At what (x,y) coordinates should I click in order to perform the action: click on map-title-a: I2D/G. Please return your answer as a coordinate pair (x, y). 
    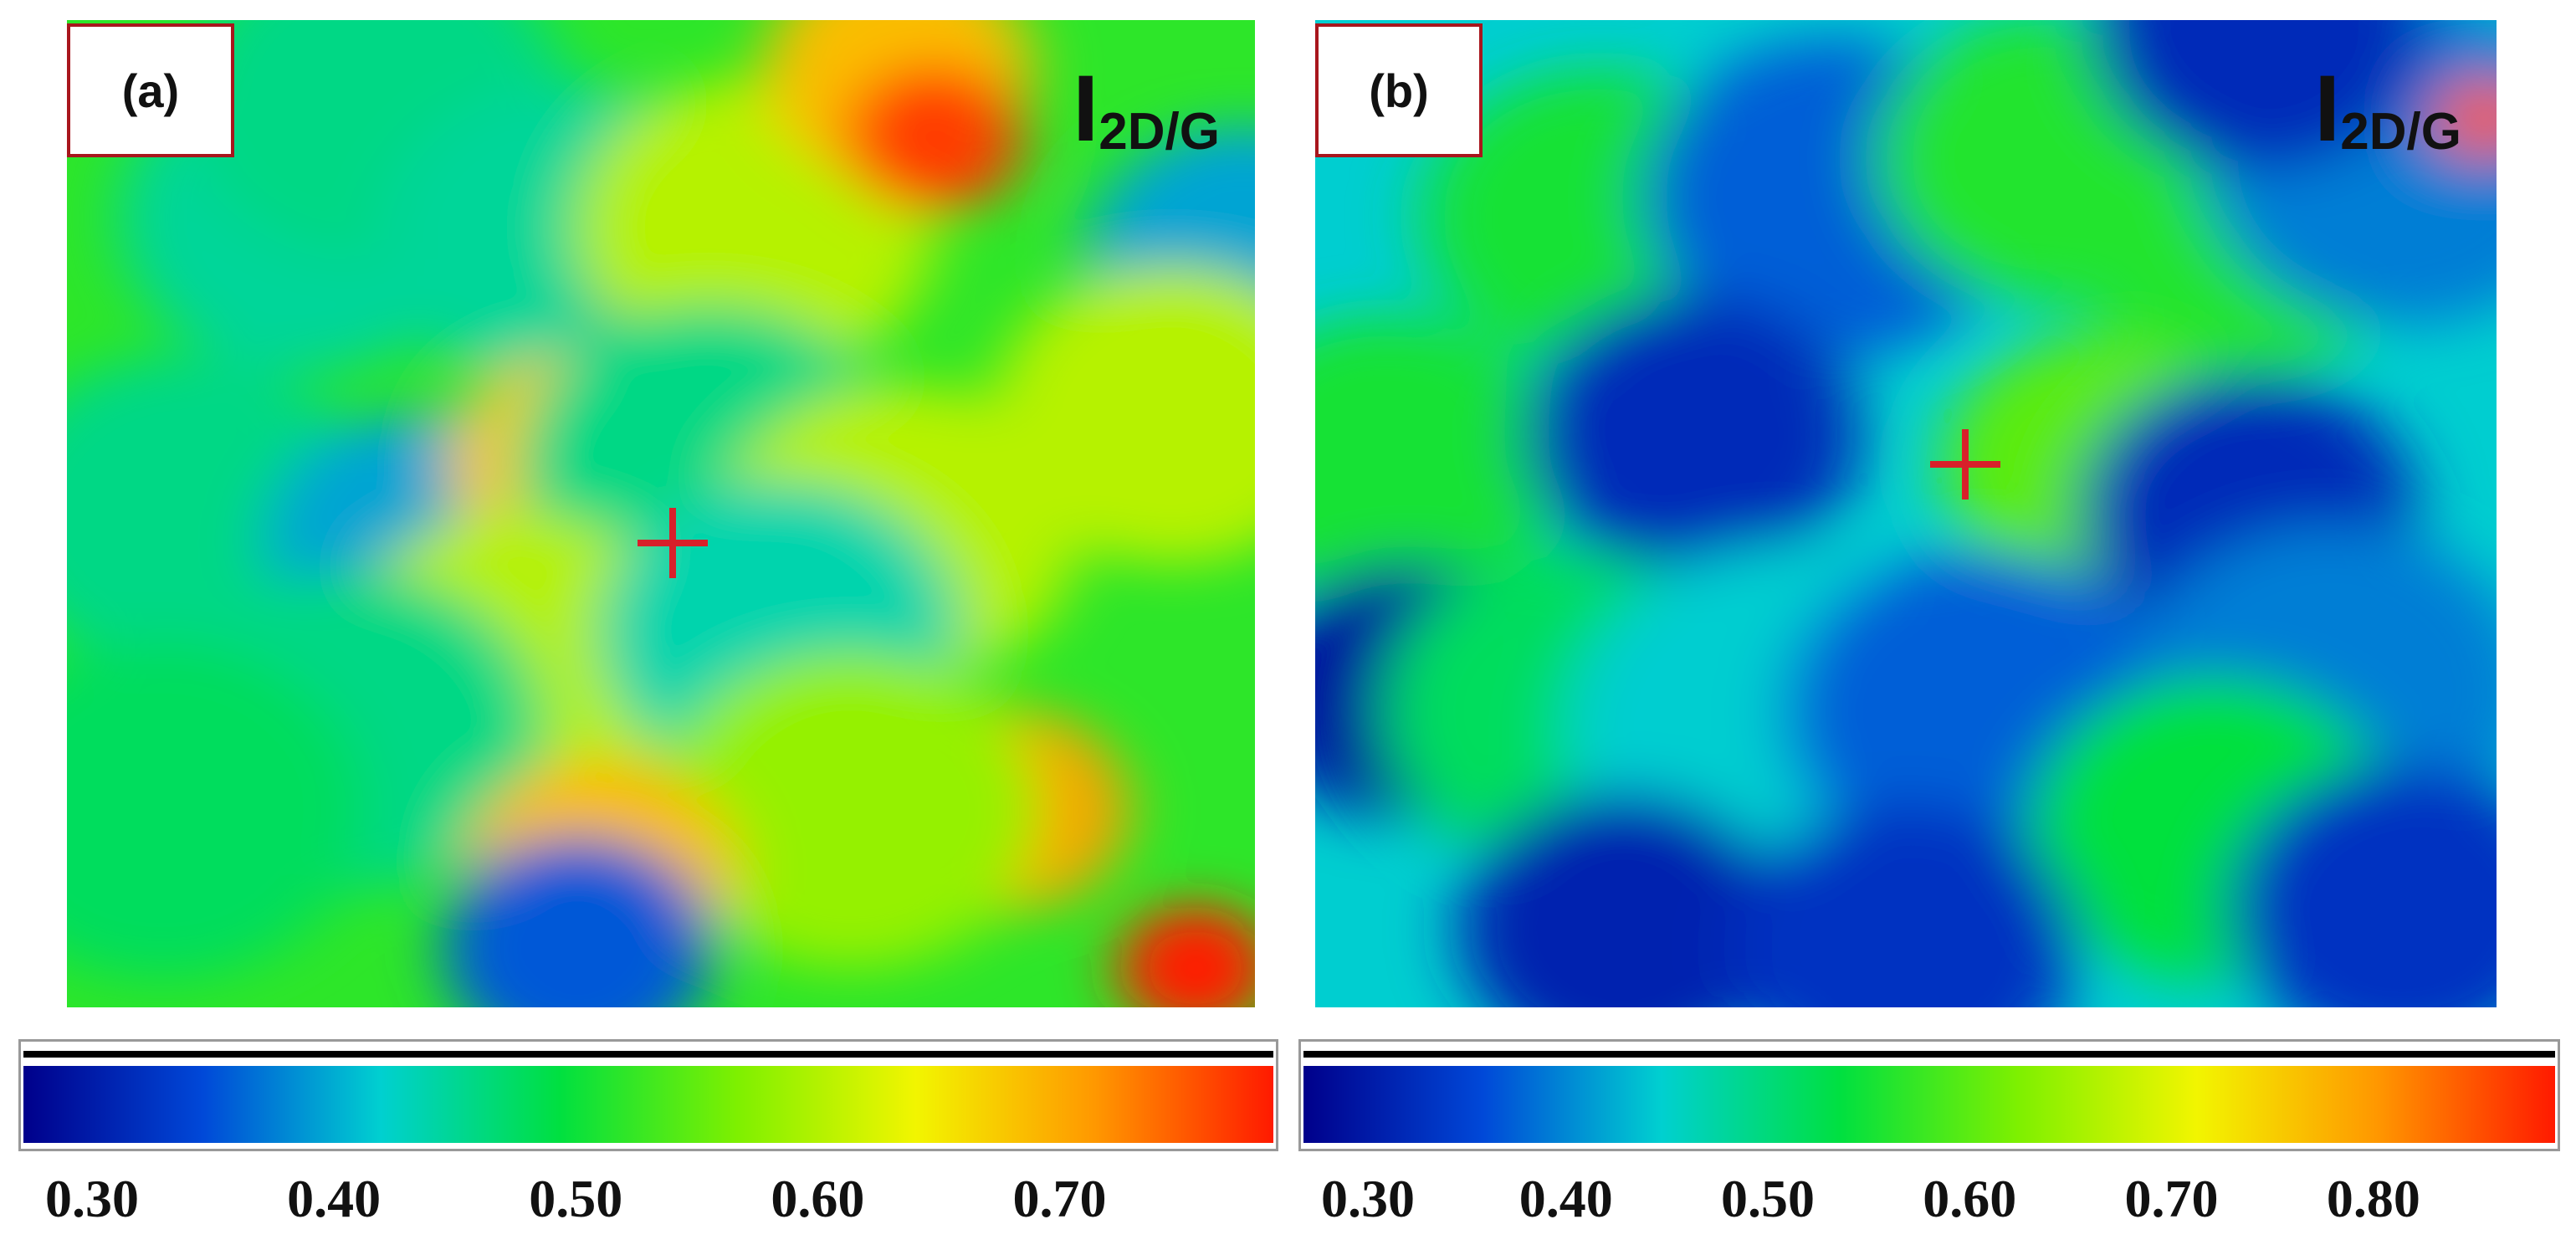
    Looking at the image, I should click on (1147, 110).